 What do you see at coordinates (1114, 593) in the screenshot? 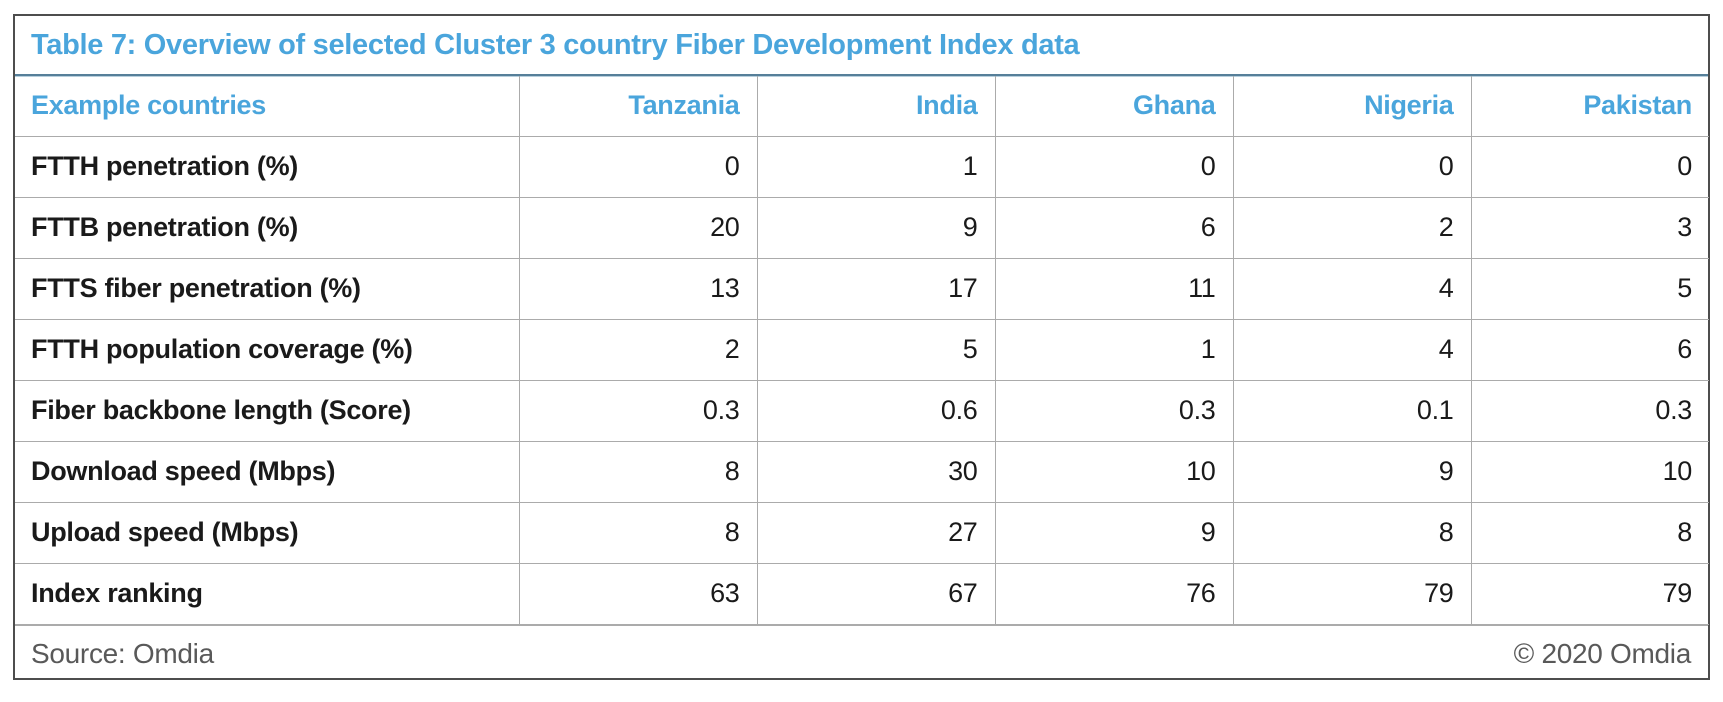
I see `cell-value: 76` at bounding box center [1114, 593].